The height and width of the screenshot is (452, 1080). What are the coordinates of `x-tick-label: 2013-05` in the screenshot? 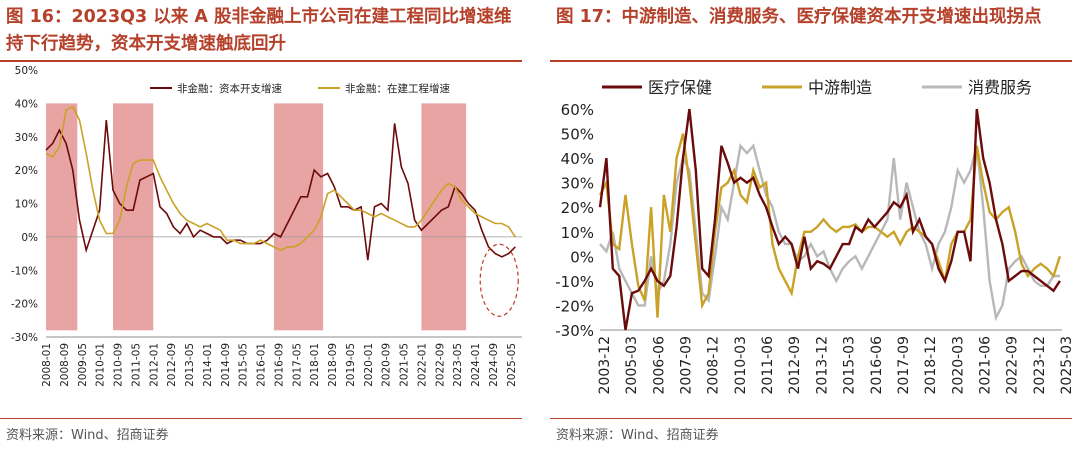 It's located at (190, 365).